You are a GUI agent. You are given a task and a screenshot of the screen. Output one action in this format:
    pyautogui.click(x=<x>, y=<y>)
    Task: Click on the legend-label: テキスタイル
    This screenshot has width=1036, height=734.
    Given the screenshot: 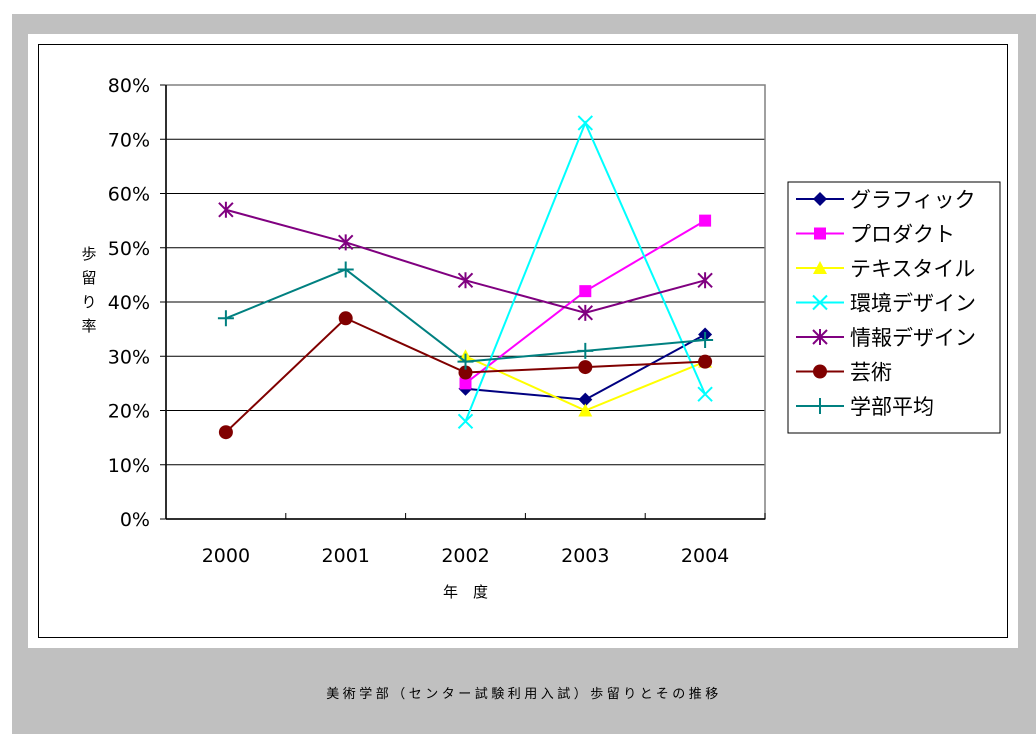 What is the action you would take?
    pyautogui.click(x=912, y=269)
    